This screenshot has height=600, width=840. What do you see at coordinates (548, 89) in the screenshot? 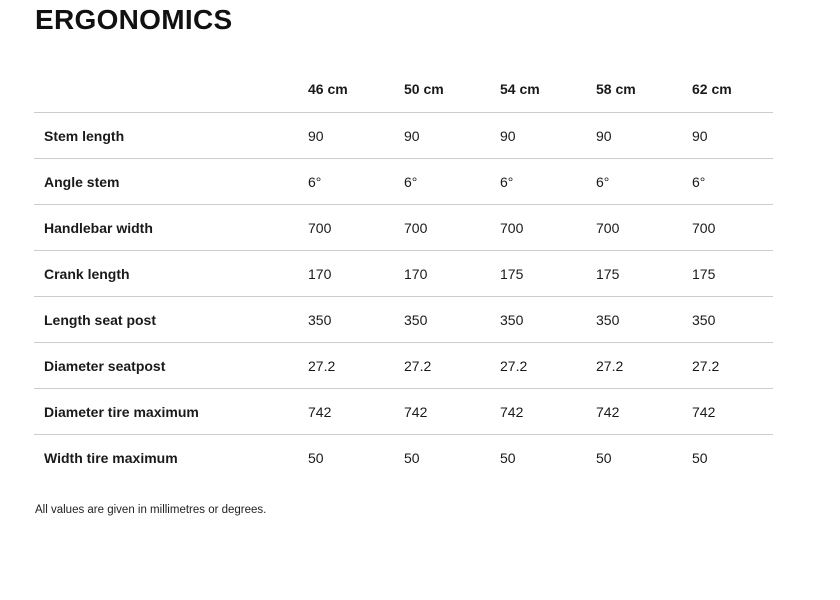
I see `column-header-54cm: 54 cm` at bounding box center [548, 89].